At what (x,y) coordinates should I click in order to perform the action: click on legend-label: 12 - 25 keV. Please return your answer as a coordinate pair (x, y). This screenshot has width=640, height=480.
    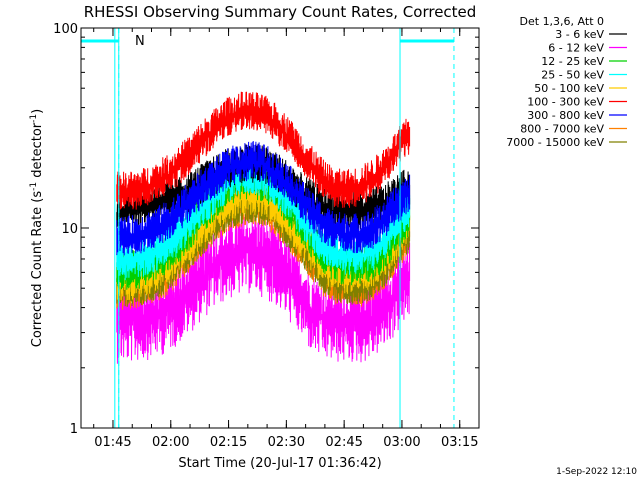
    Looking at the image, I should click on (572, 61).